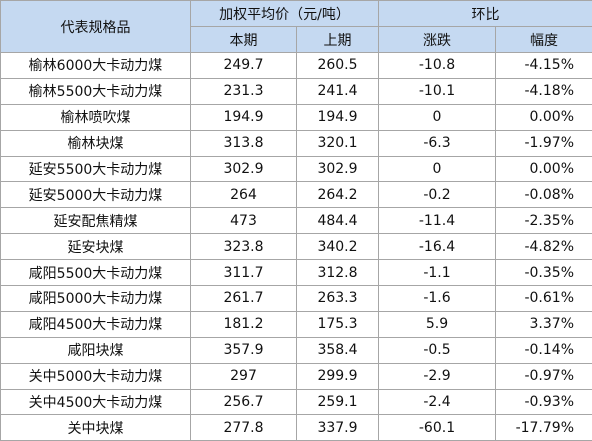  Describe the element at coordinates (543, 402) in the screenshot. I see `value-cell: -0.93%` at that location.